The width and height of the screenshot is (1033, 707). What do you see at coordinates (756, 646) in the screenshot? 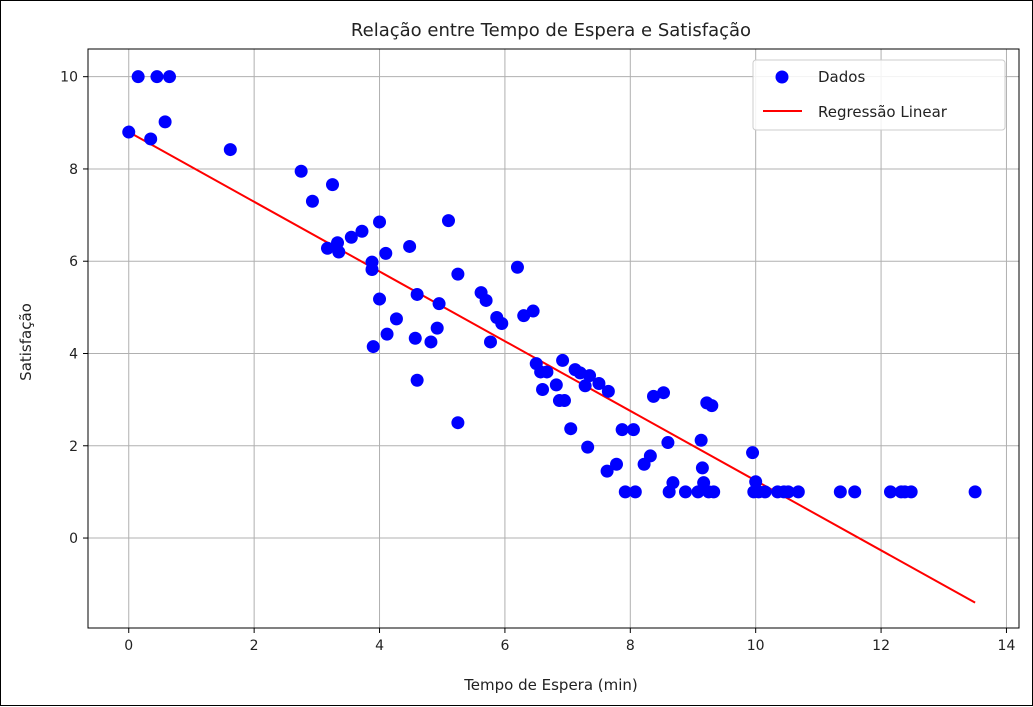
I see `x-tick-label: 10` at bounding box center [756, 646].